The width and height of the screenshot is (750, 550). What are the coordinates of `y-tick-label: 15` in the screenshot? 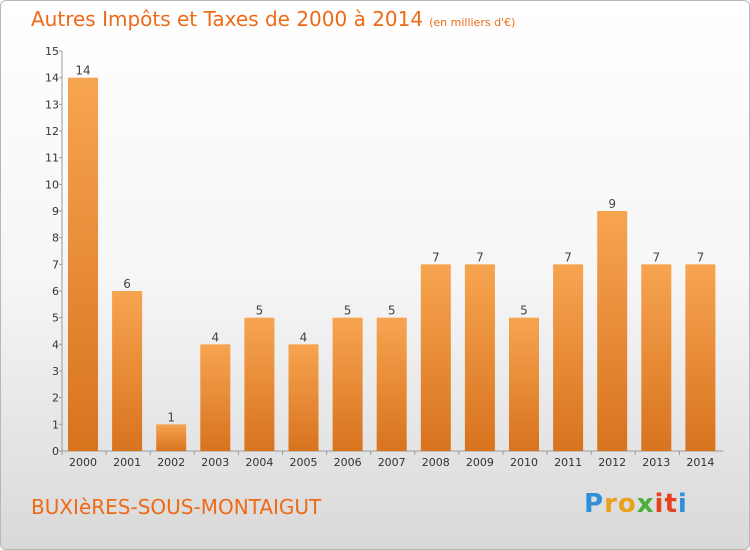 It's located at (52, 51).